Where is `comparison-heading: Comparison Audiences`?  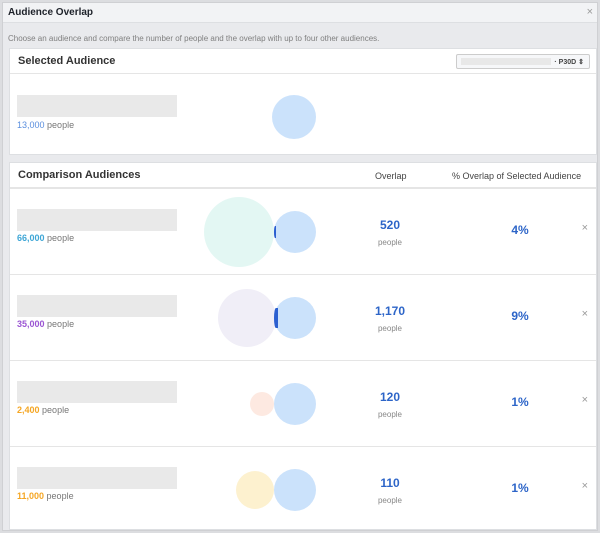
comparison-heading: Comparison Audiences is located at coordinates (79, 175).